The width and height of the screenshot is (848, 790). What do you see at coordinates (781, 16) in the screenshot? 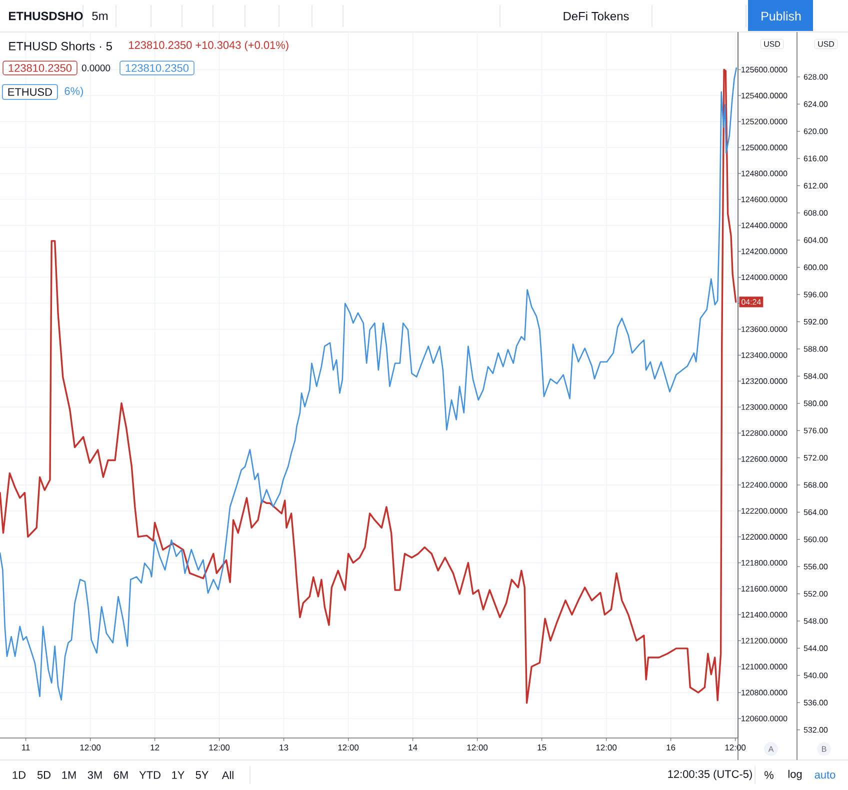
I see `text: Publish` at bounding box center [781, 16].